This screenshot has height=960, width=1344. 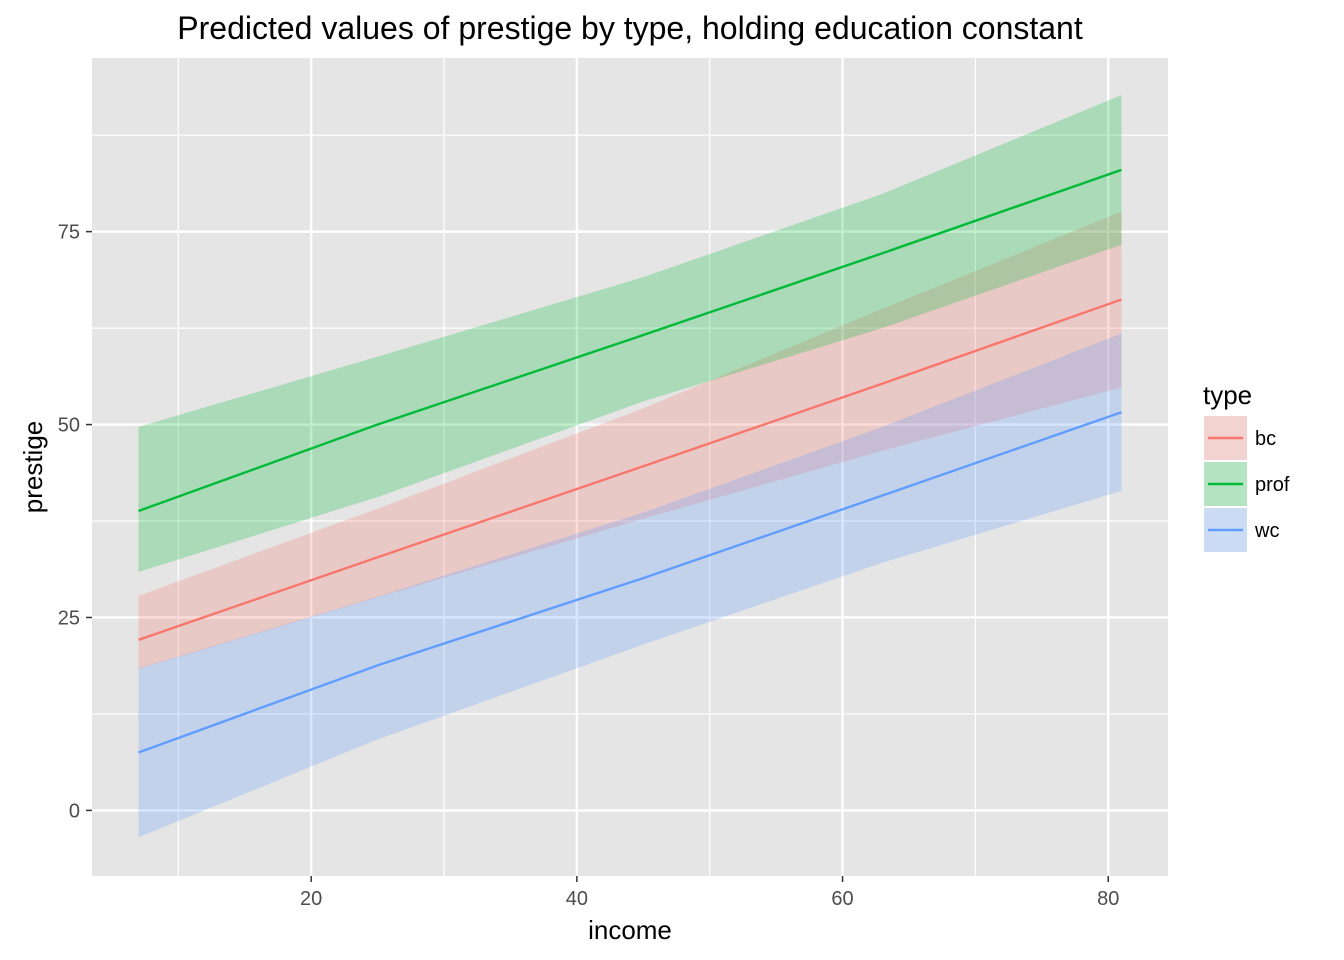 I want to click on y-tick-label: 75, so click(x=69, y=233).